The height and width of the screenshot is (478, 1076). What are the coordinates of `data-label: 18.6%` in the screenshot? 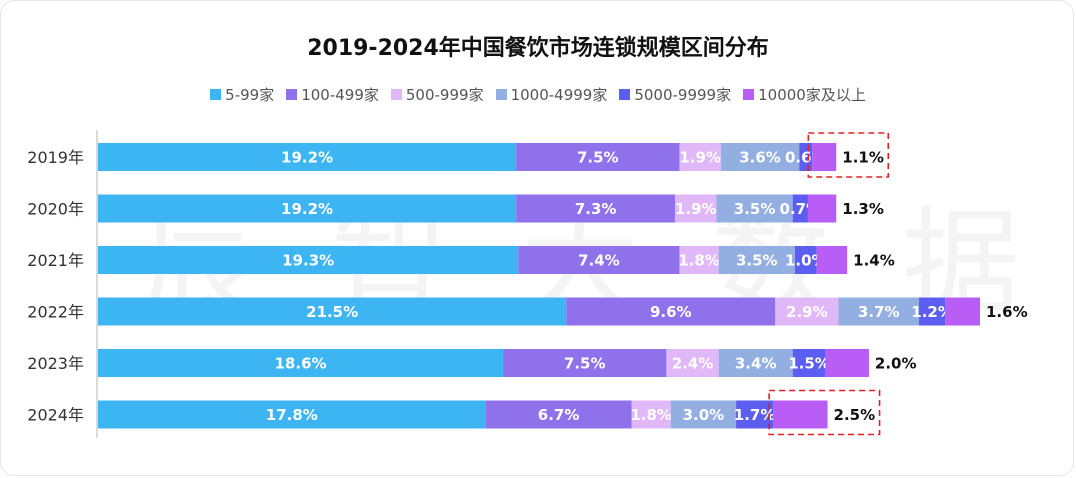 It's located at (301, 364).